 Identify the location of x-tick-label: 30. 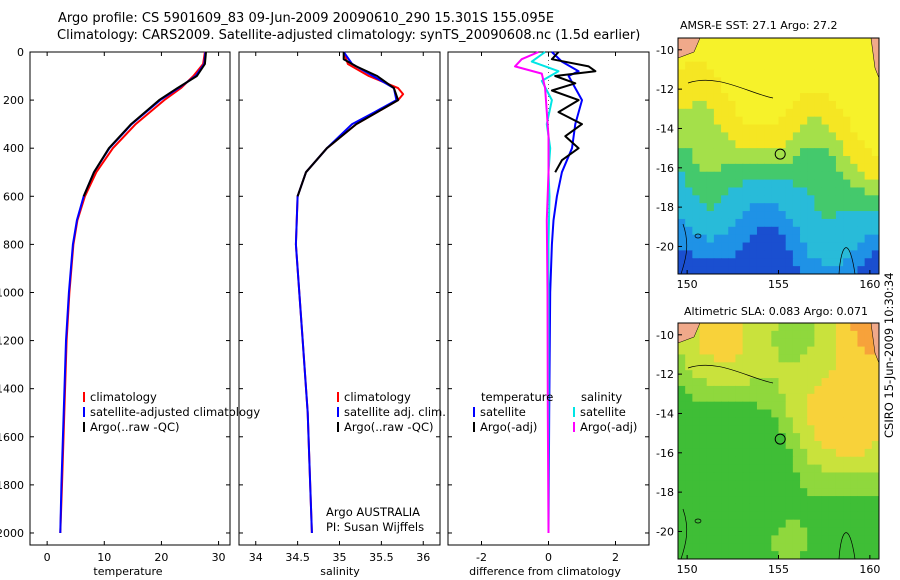
(219, 557).